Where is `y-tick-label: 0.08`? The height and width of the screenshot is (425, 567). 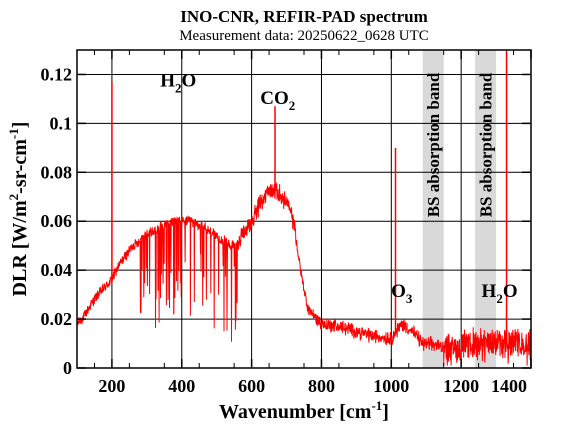 y-tick-label: 0.08 is located at coordinates (57, 172).